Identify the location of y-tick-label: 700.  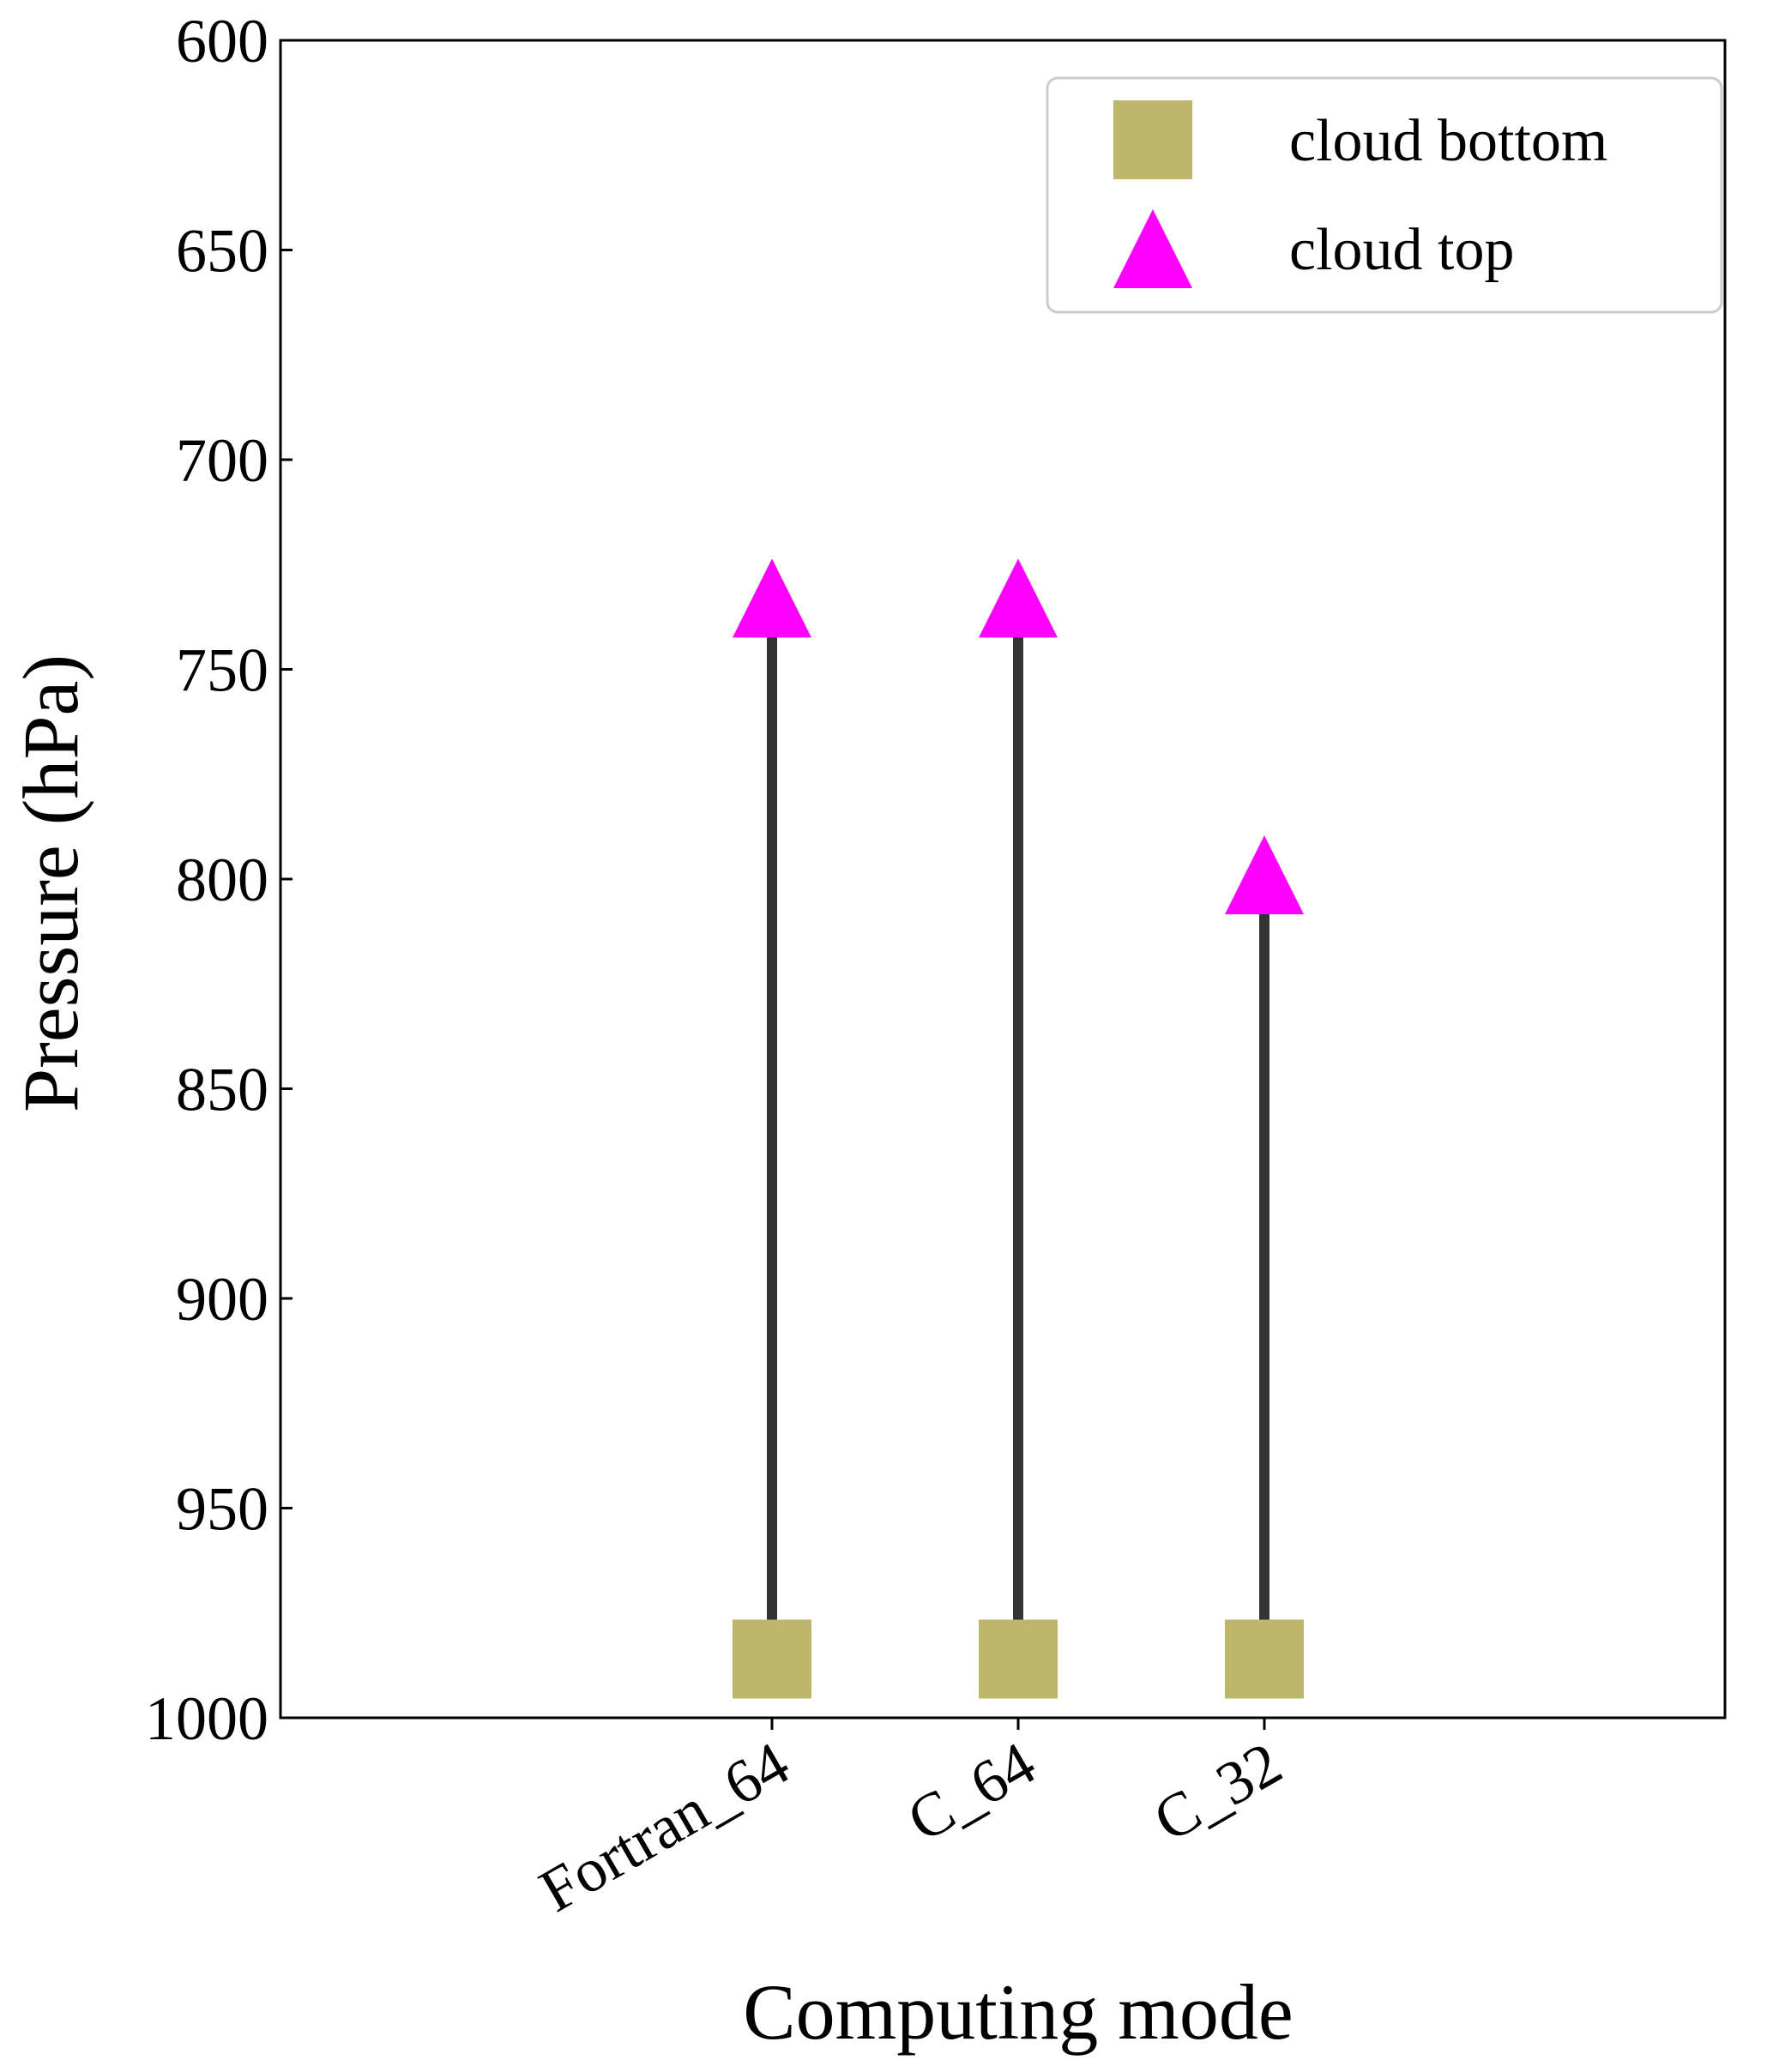
(222, 460).